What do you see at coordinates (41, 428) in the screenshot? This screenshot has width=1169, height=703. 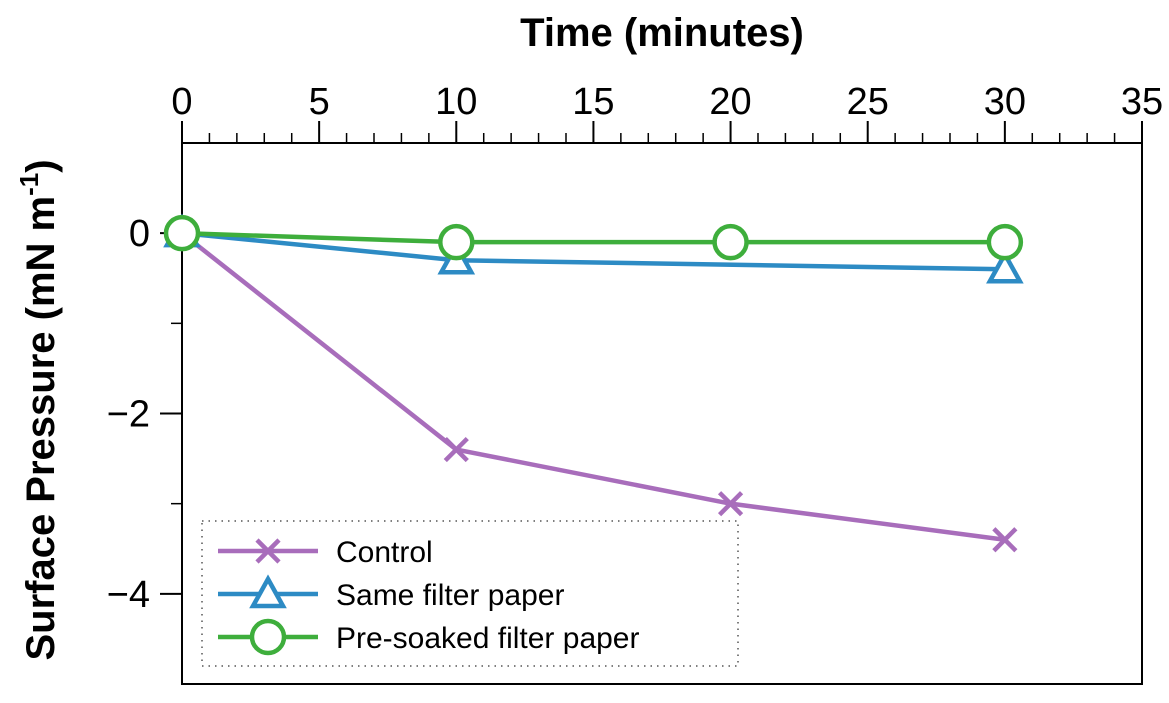 I see `y-axis-title-main: Surface Pressure (mN m` at bounding box center [41, 428].